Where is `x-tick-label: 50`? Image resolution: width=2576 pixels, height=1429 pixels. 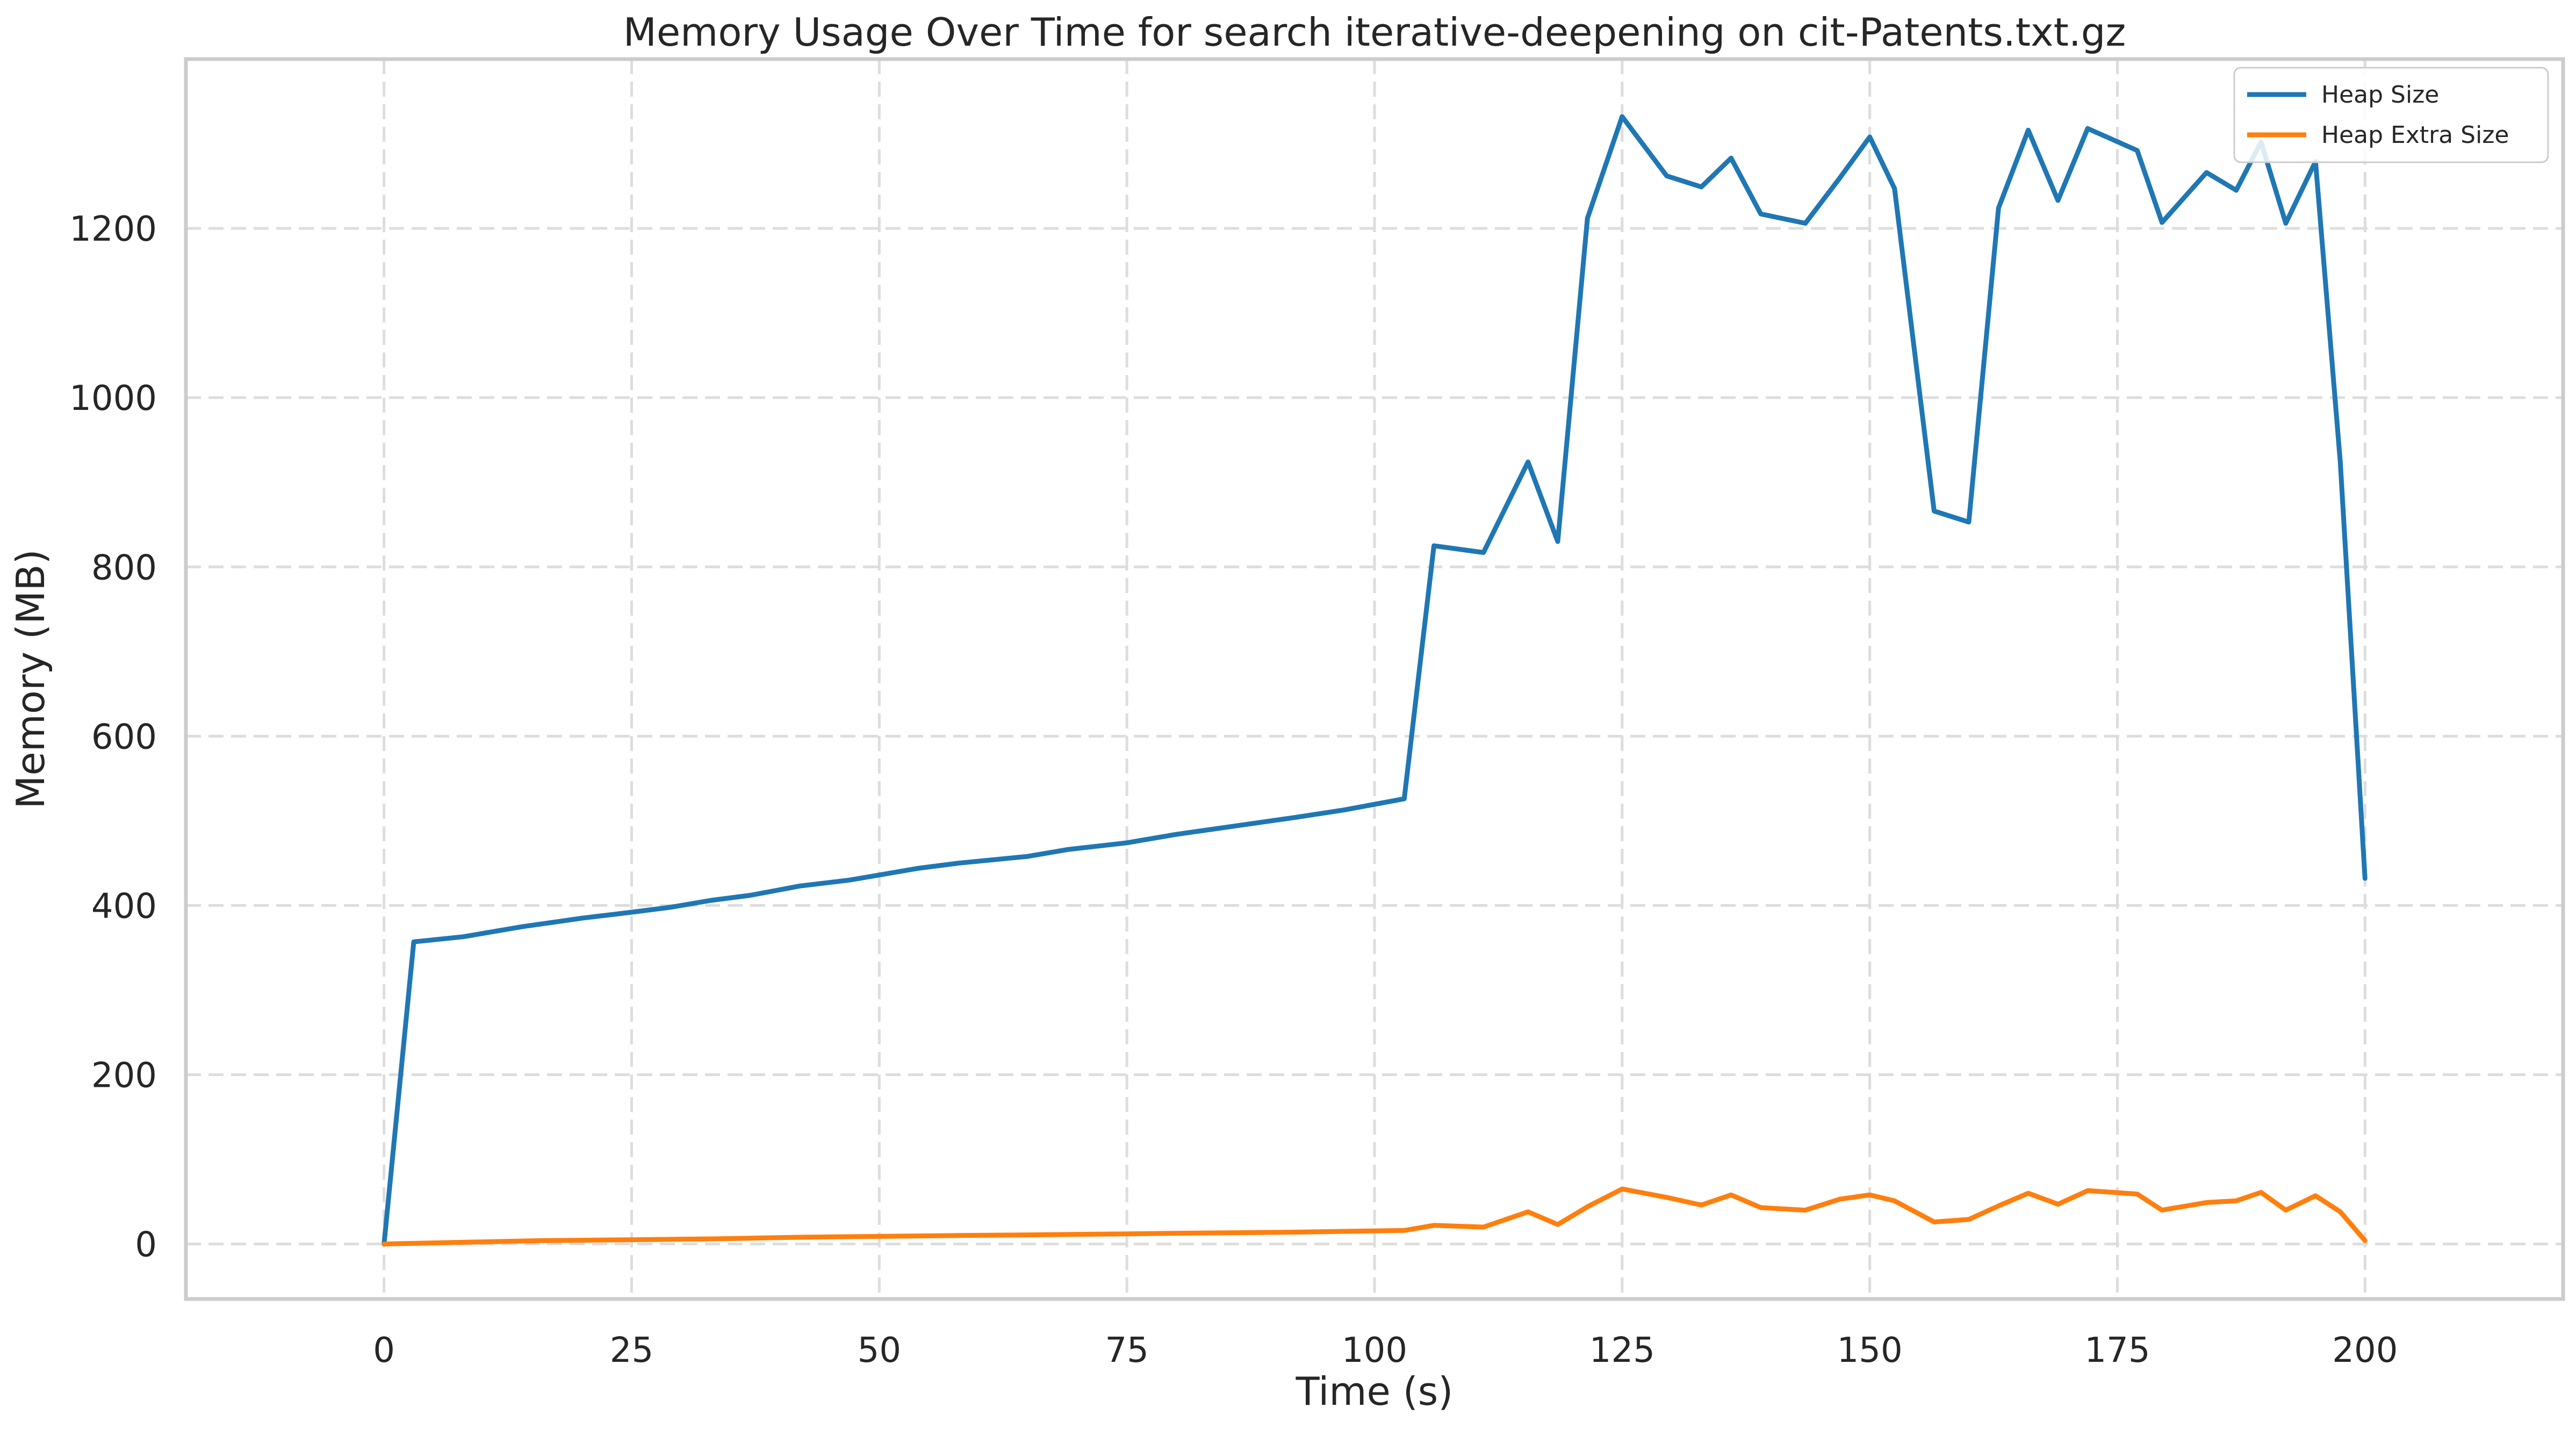
x-tick-label: 50 is located at coordinates (879, 1350).